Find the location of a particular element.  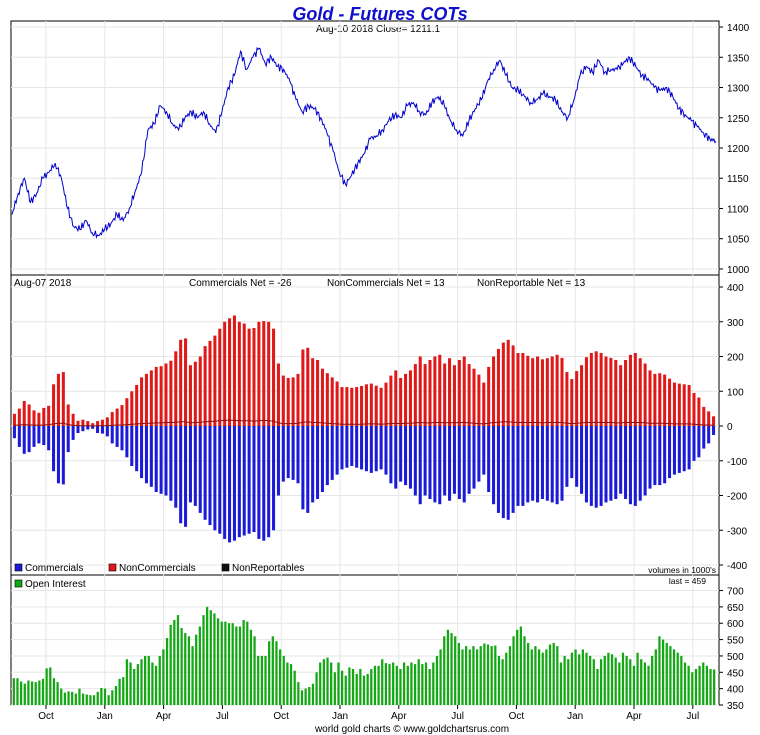

cot-y-tick-label: -200 is located at coordinates (737, 497).